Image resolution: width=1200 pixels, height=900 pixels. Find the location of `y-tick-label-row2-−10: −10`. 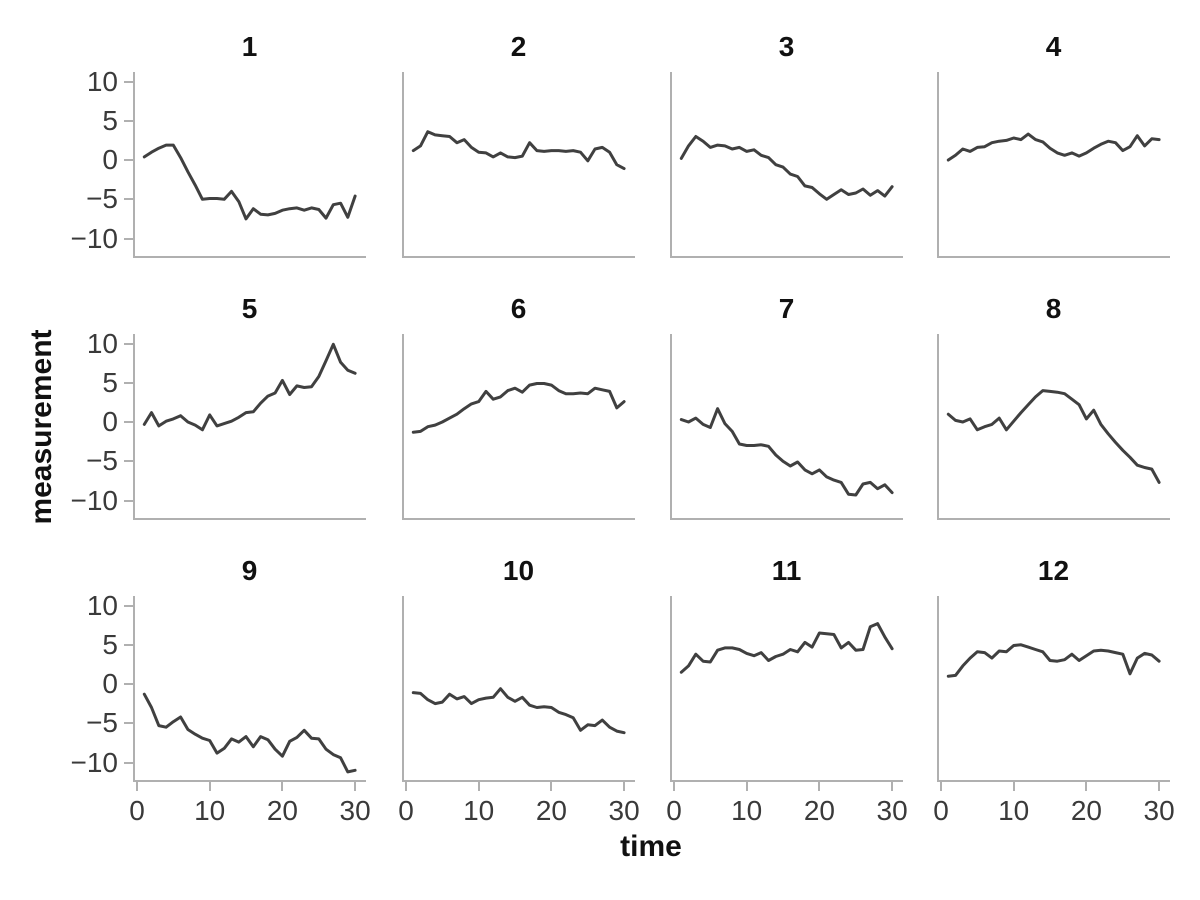

y-tick-label-row2-−10: −10 is located at coordinates (94, 500).